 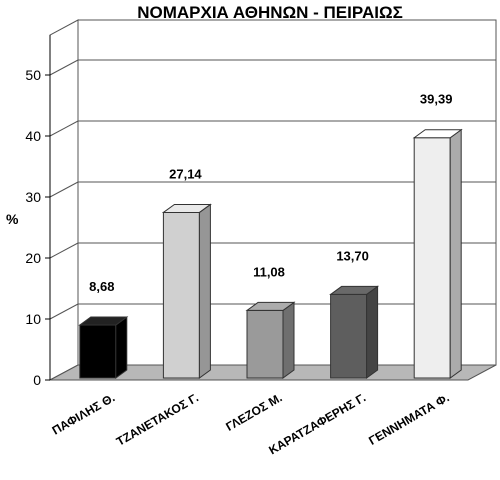 I want to click on value-label: 39,39, so click(x=436, y=99).